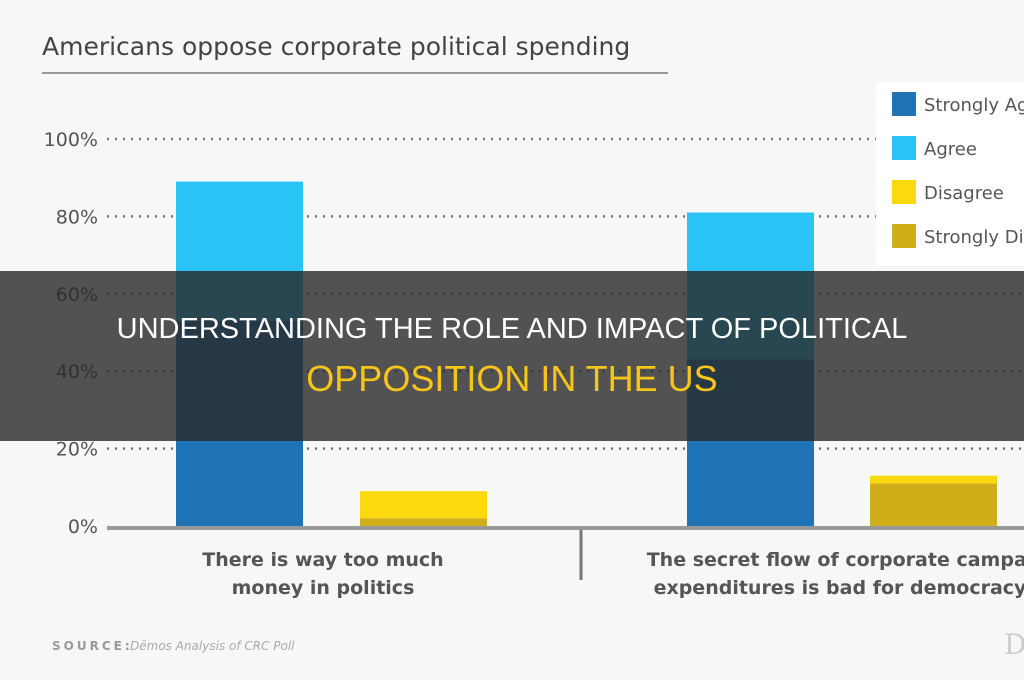 The height and width of the screenshot is (680, 1024). What do you see at coordinates (77, 450) in the screenshot?
I see `y-tick-label: 20%` at bounding box center [77, 450].